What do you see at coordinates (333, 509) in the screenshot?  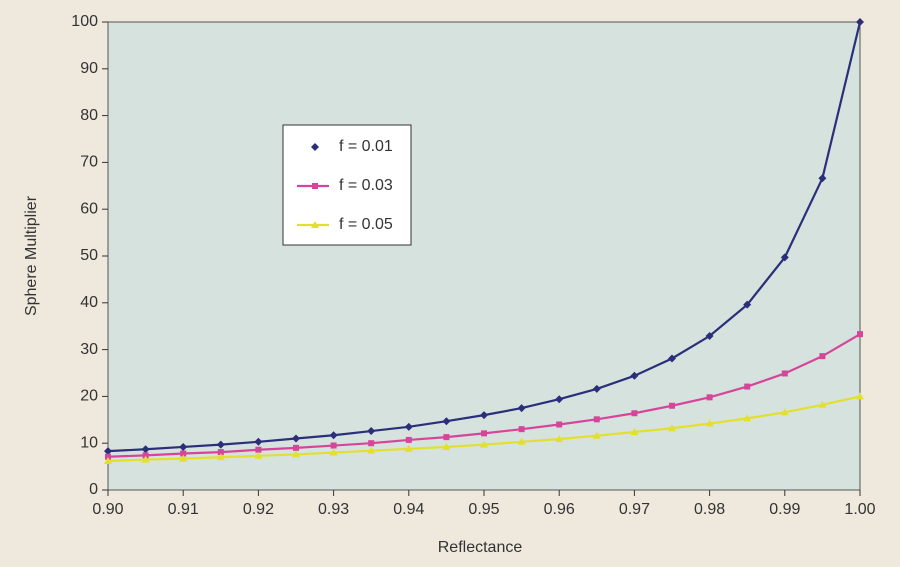 I see `x-tick-label: 0.93` at bounding box center [333, 509].